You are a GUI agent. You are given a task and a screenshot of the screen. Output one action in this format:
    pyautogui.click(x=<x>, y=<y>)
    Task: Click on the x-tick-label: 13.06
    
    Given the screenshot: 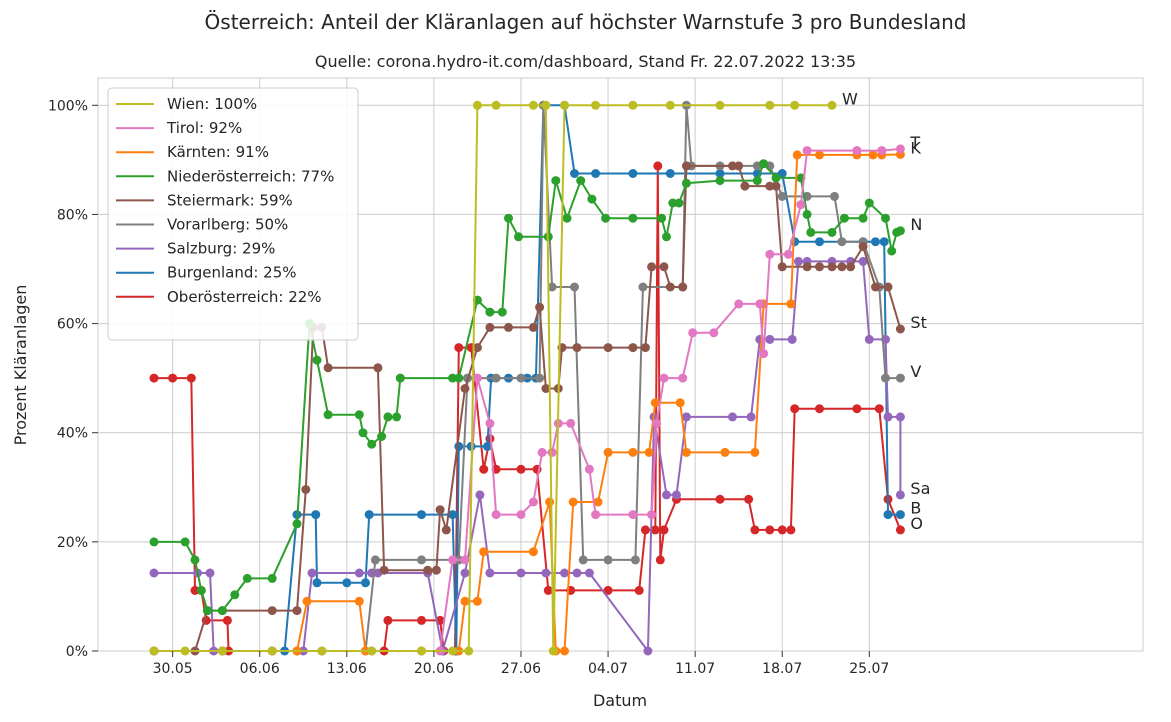 What is the action you would take?
    pyautogui.click(x=347, y=669)
    